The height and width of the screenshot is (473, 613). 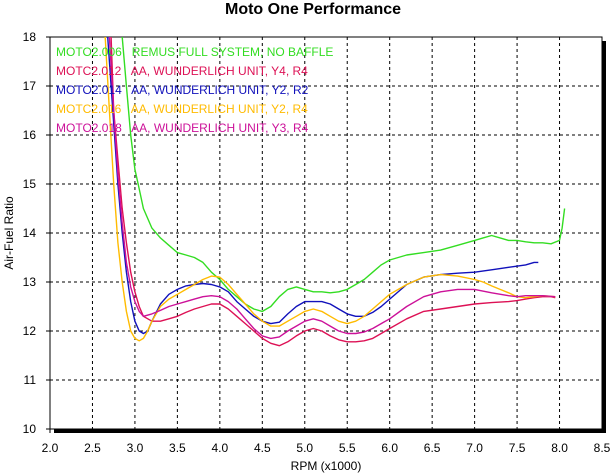 I want to click on y-axis-ticks: 10 11 12 13 14 15 16 17 18, so click(x=36, y=233).